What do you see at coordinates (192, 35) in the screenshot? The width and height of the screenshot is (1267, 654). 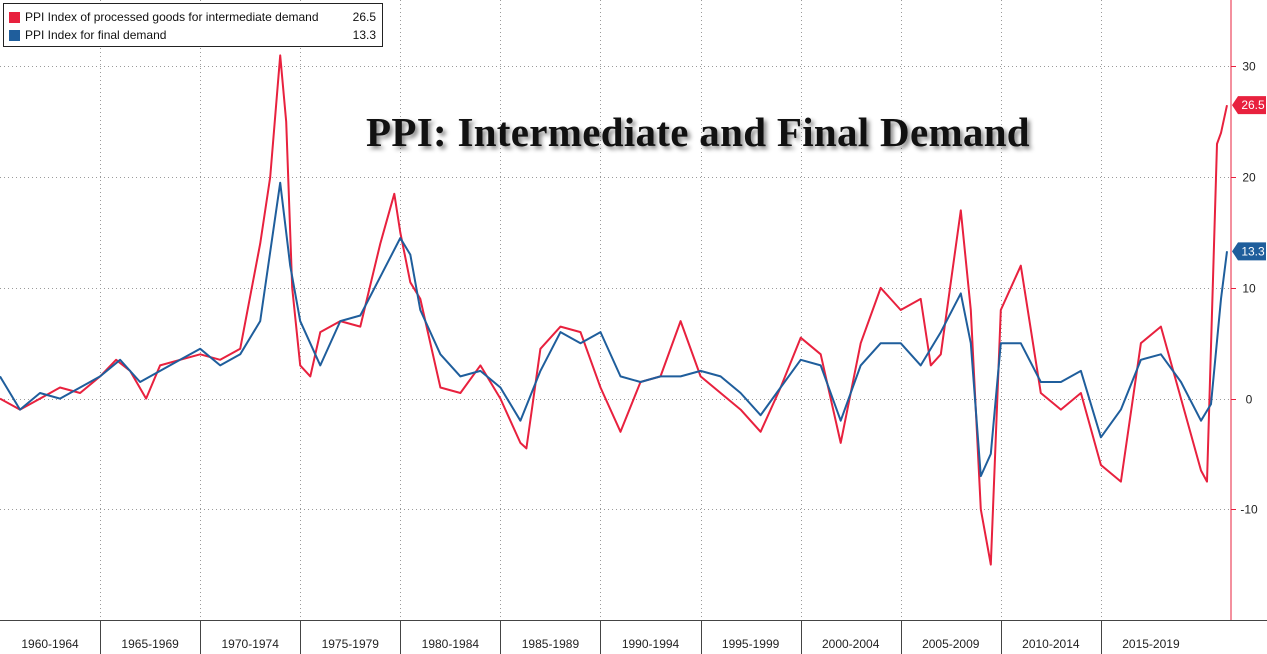 I see `legend-entry-final-demand: PPI Index for final demand 13.3` at bounding box center [192, 35].